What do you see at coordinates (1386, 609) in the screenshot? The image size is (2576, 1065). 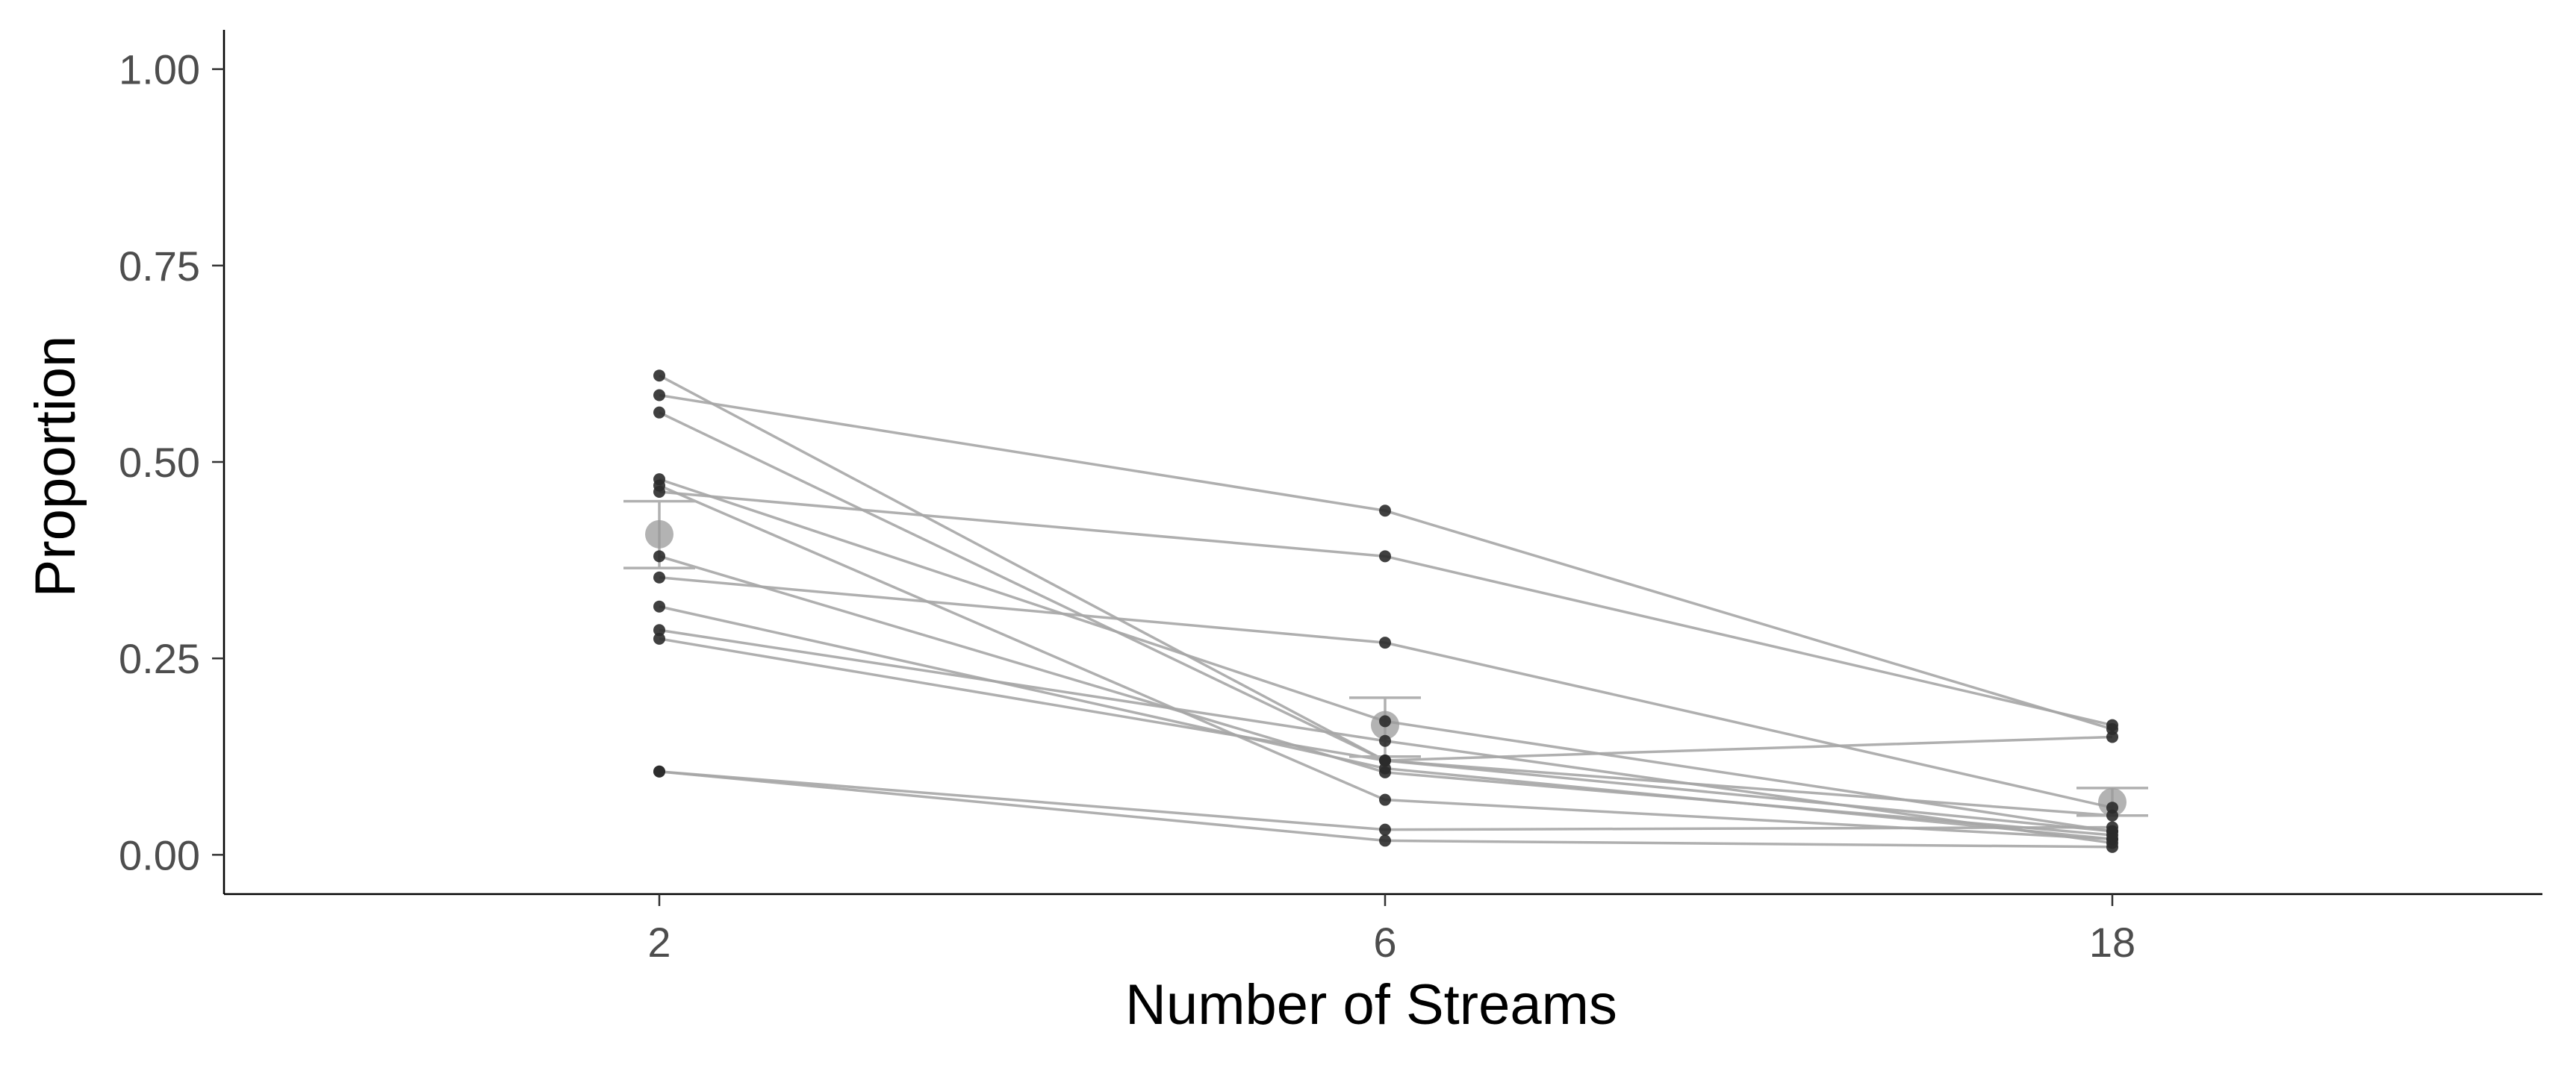 I see `participant-line` at bounding box center [1386, 609].